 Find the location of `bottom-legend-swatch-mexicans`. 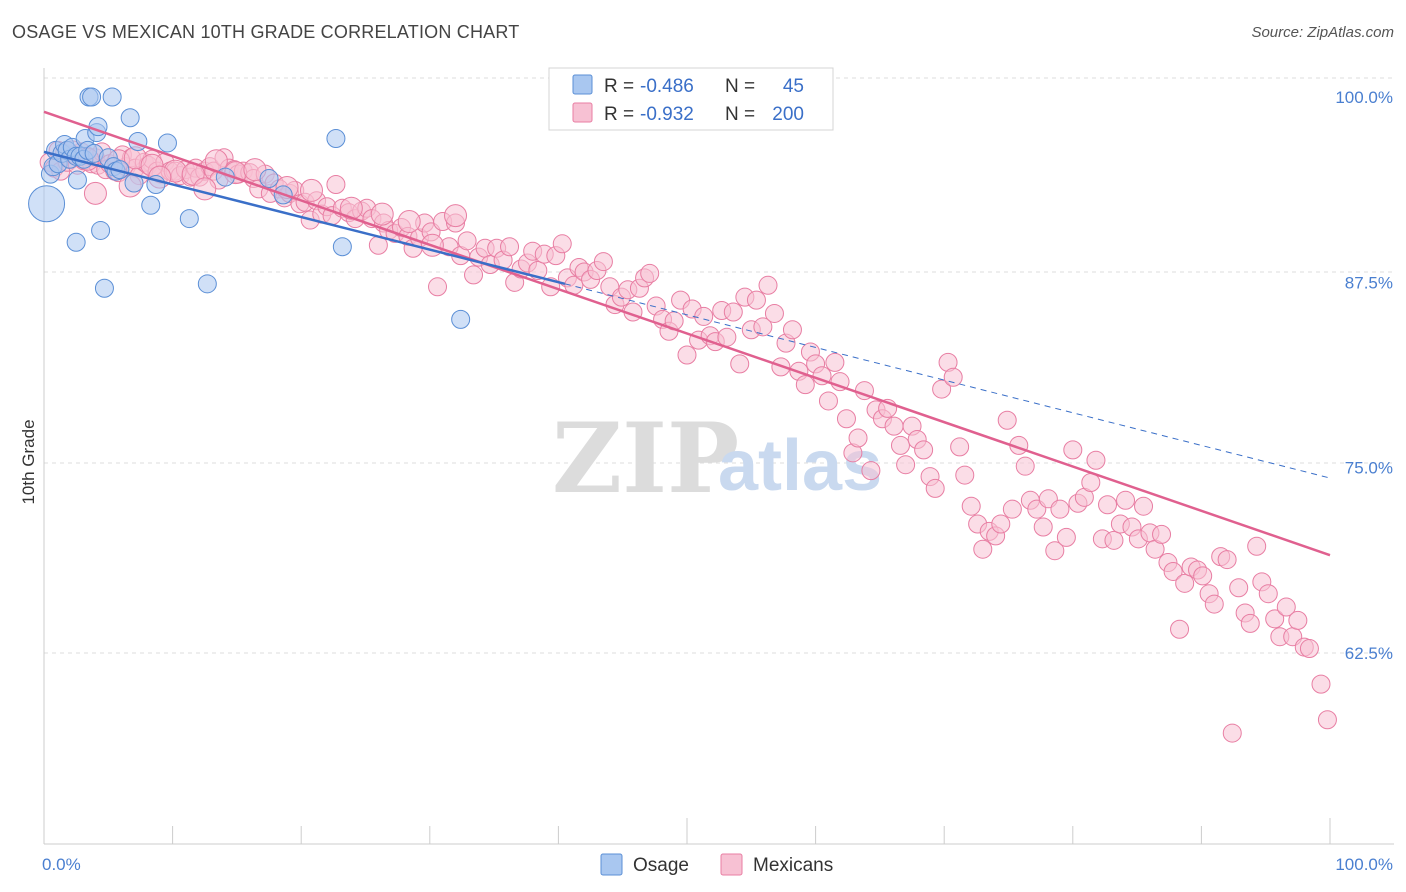

bottom-legend-swatch-mexicans is located at coordinates (731, 864).